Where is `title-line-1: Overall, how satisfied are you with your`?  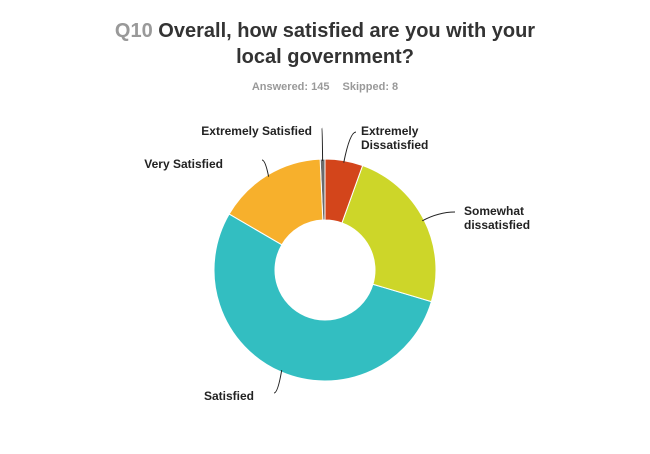 title-line-1: Overall, how satisfied are you with your is located at coordinates (347, 31).